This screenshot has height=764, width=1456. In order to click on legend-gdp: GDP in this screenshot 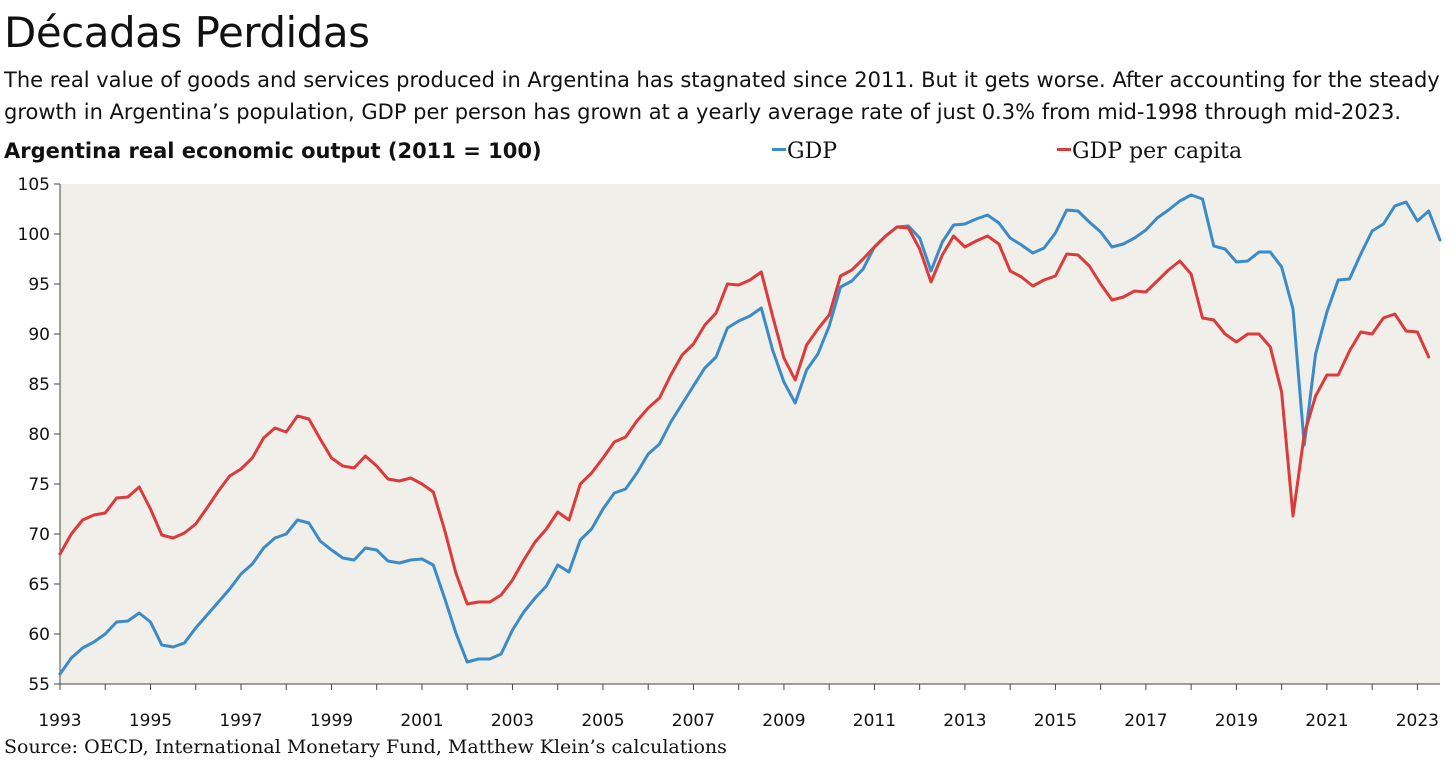, I will do `click(804, 152)`.